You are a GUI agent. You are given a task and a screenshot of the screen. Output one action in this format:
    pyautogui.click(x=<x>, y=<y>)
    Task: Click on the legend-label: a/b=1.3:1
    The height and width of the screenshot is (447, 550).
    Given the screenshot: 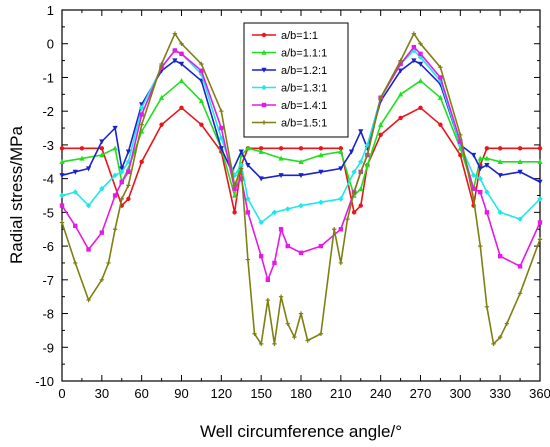 What is the action you would take?
    pyautogui.click(x=304, y=89)
    